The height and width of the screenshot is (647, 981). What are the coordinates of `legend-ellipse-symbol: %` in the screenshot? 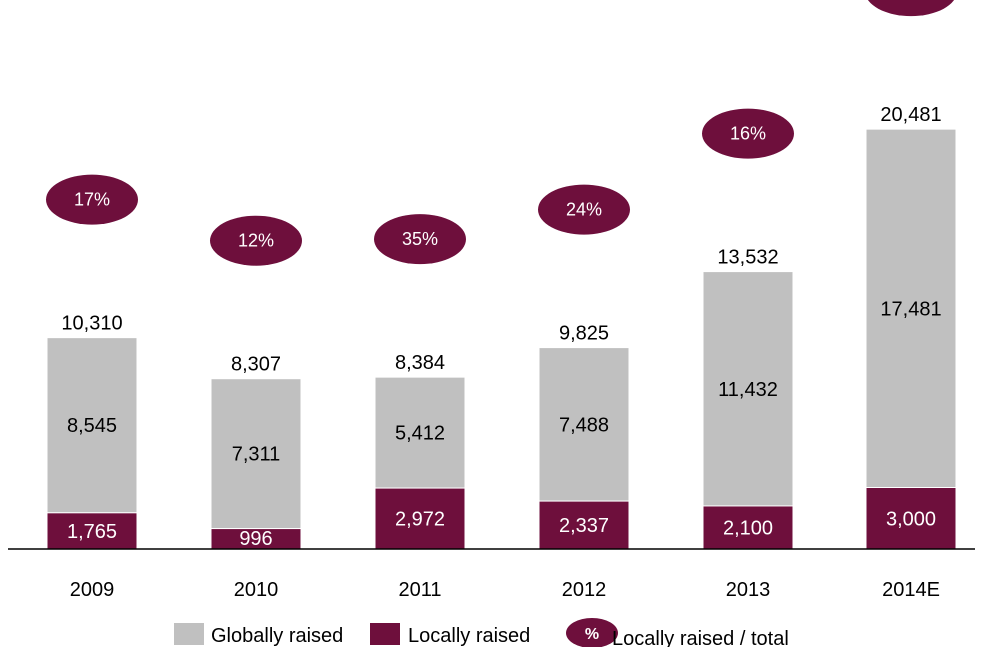 It's located at (592, 634).